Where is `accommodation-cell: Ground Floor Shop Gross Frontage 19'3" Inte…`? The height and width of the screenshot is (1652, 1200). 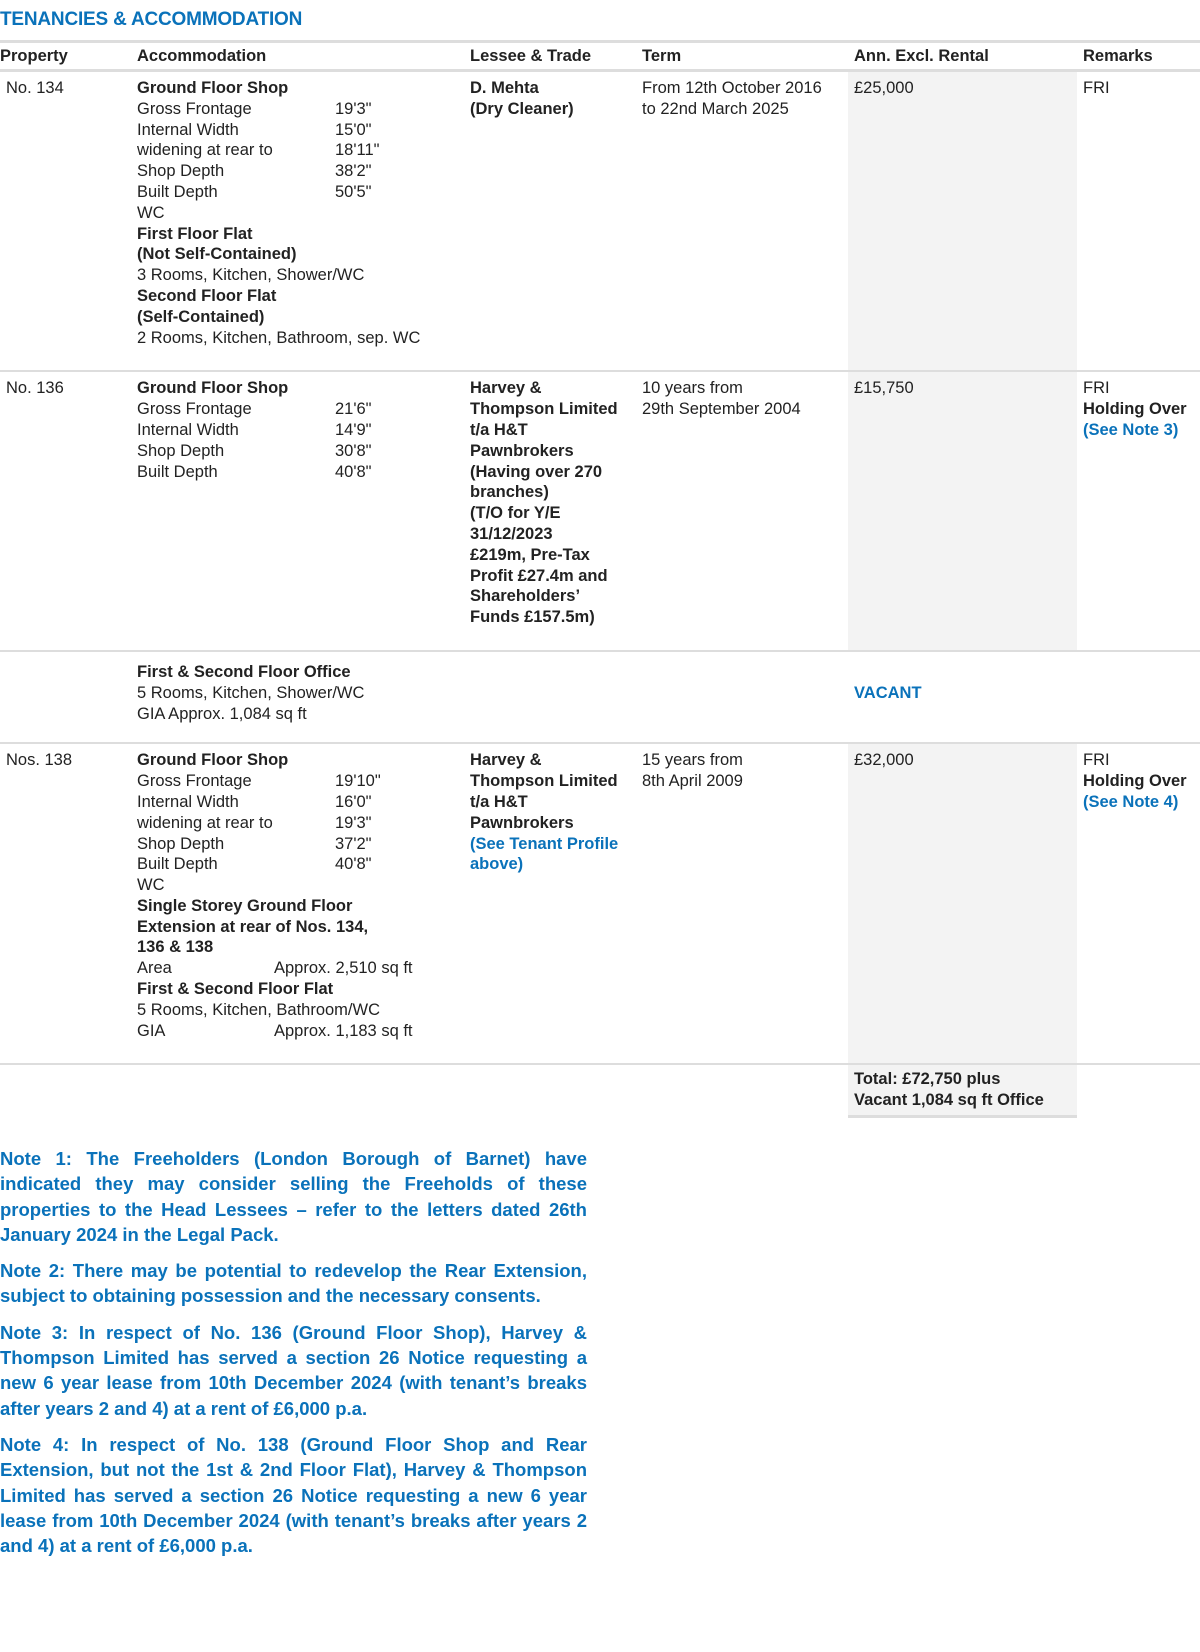 accommodation-cell: Ground Floor Shop Gross Frontage 19'3" Inte… is located at coordinates (303, 221).